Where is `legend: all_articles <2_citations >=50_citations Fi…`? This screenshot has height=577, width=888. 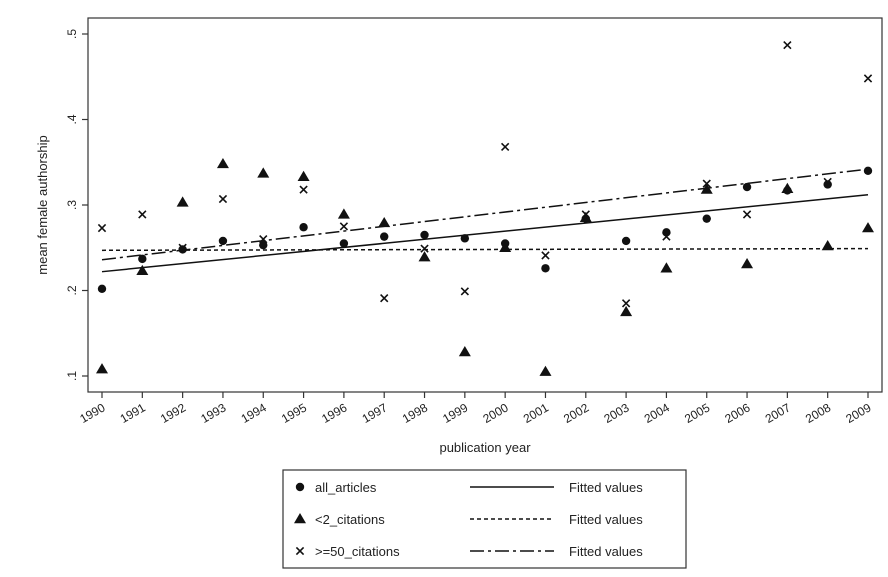 legend: all_articles <2_citations >=50_citations Fi… is located at coordinates (484, 519).